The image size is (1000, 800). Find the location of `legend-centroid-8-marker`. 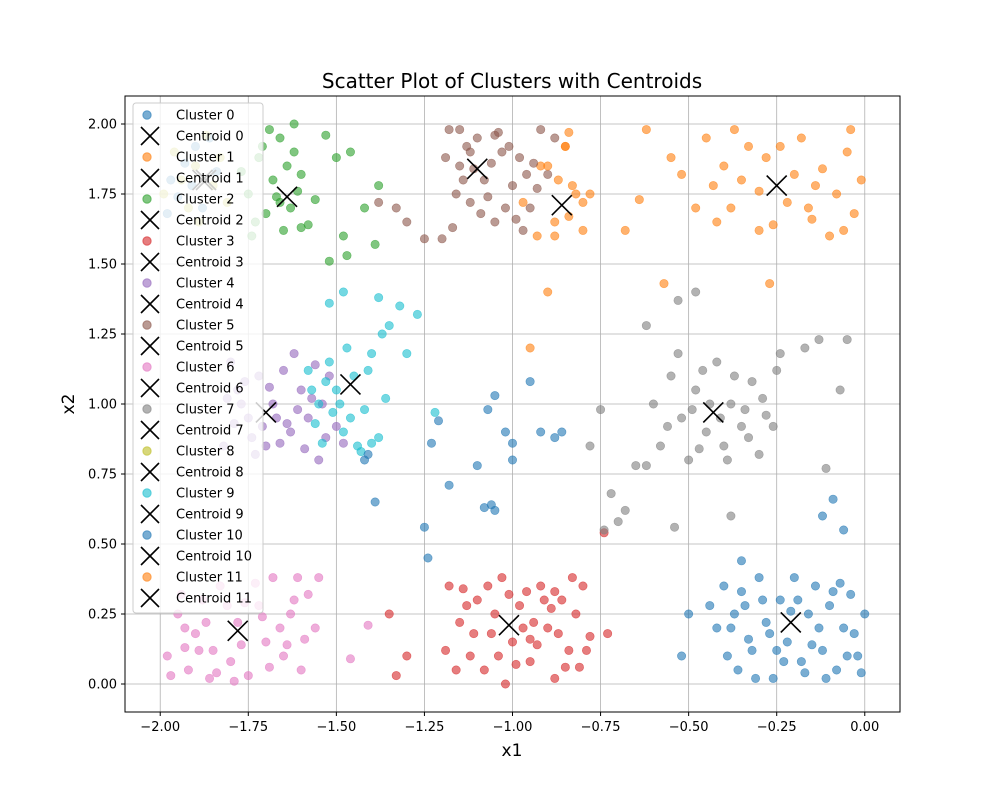

legend-centroid-8-marker is located at coordinates (150, 472).